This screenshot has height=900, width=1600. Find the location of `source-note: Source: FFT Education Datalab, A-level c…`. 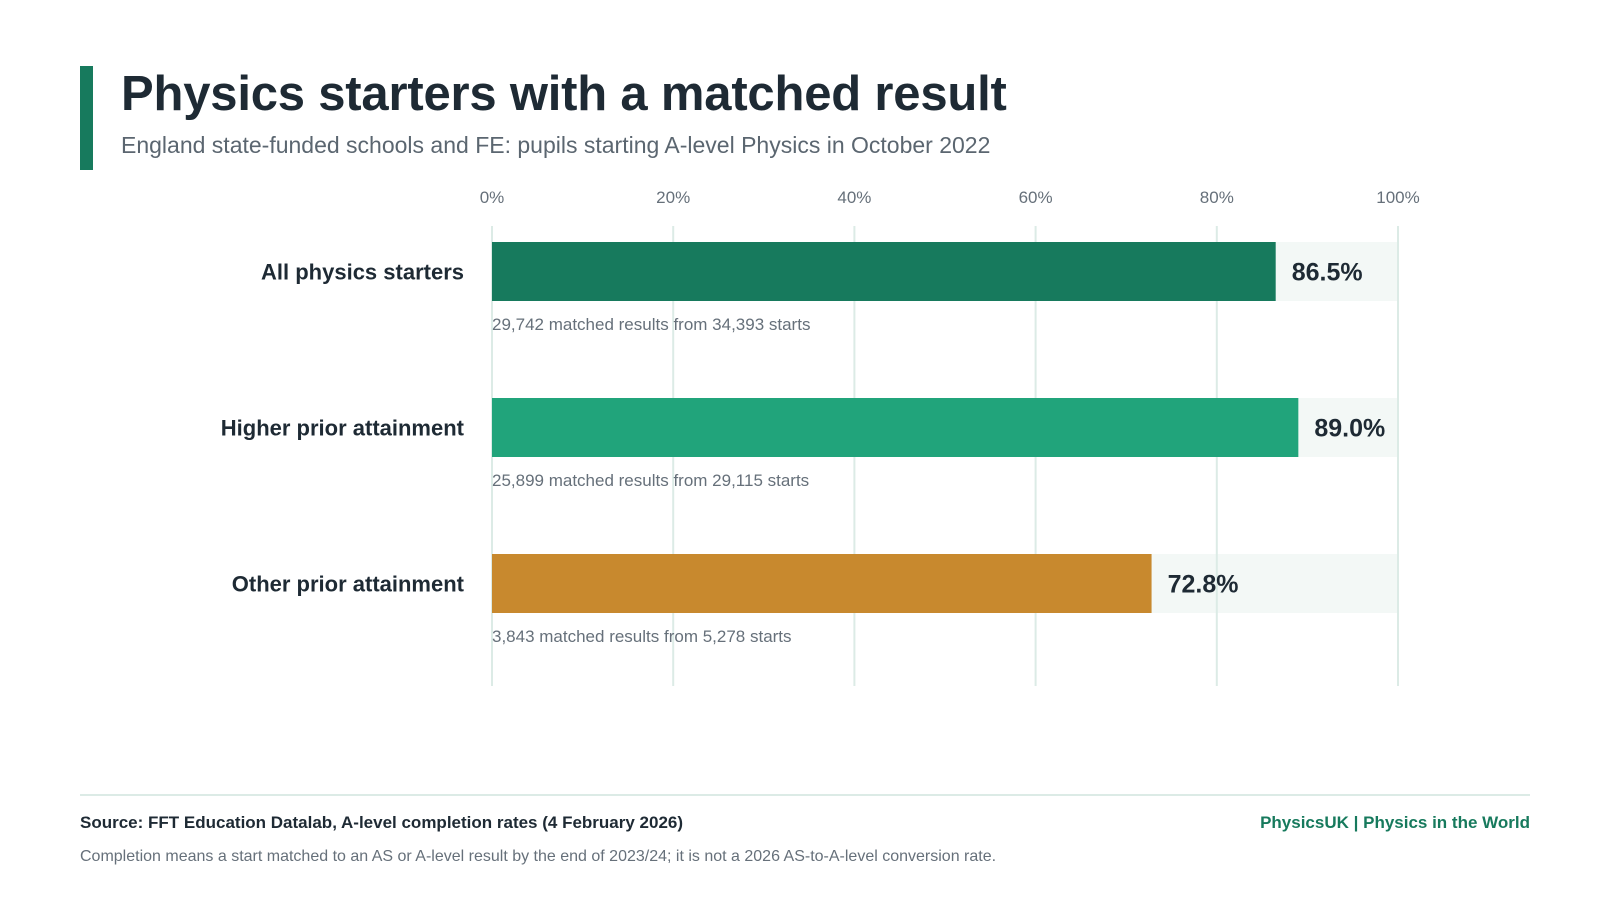

source-note: Source: FFT Education Datalab, A-level c… is located at coordinates (382, 822).